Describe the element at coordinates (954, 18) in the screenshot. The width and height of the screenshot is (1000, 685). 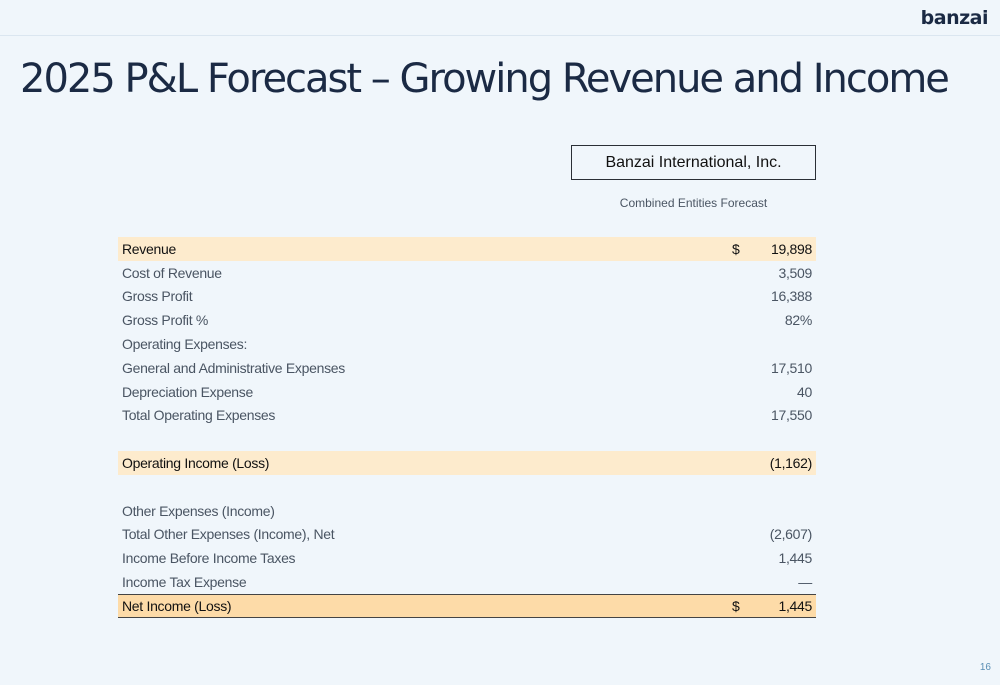
I see `banzai-logo: banzai` at that location.